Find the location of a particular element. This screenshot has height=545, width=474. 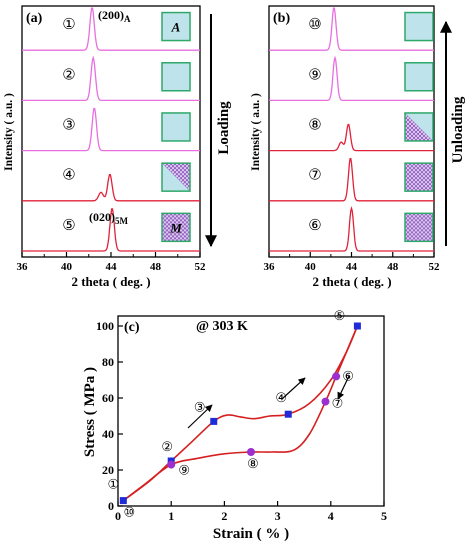

loading-arrow-lower is located at coordinates (200, 416).